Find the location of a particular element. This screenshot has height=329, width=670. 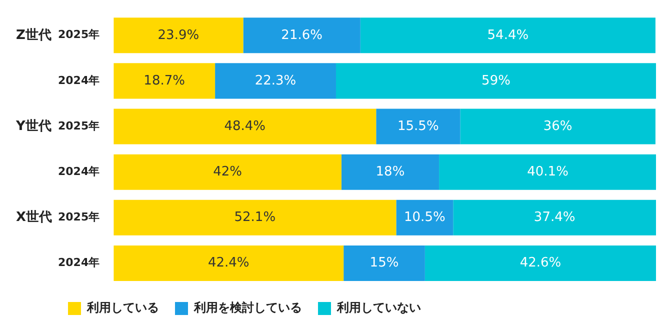

data-label: 23.9% is located at coordinates (179, 35).